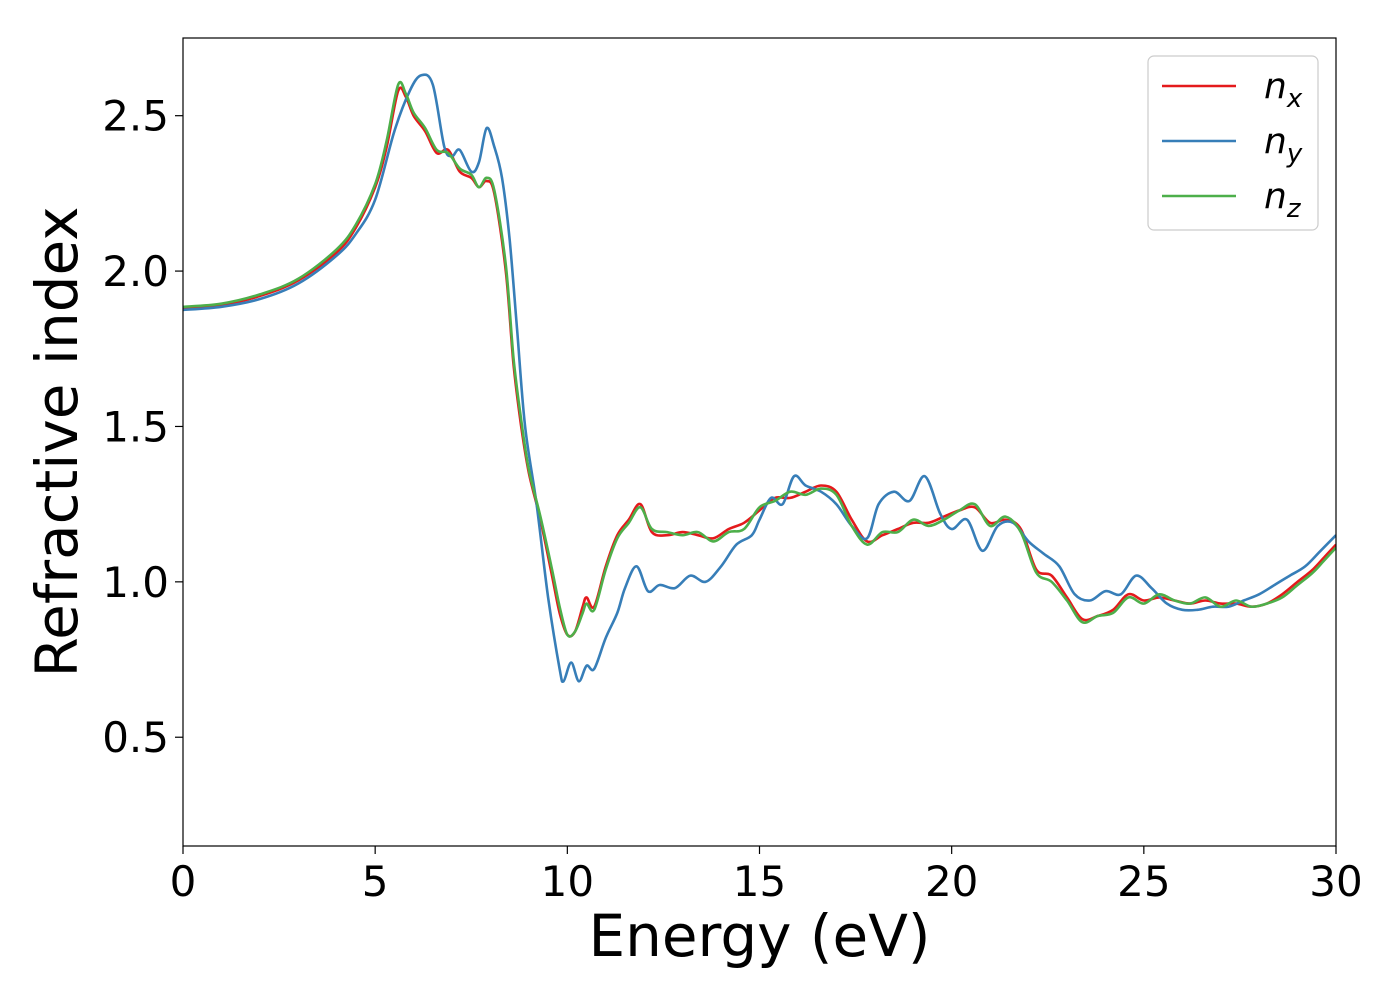 The image size is (1400, 1000). Describe the element at coordinates (1335, 881) in the screenshot. I see `x-tick-label: 30` at that location.